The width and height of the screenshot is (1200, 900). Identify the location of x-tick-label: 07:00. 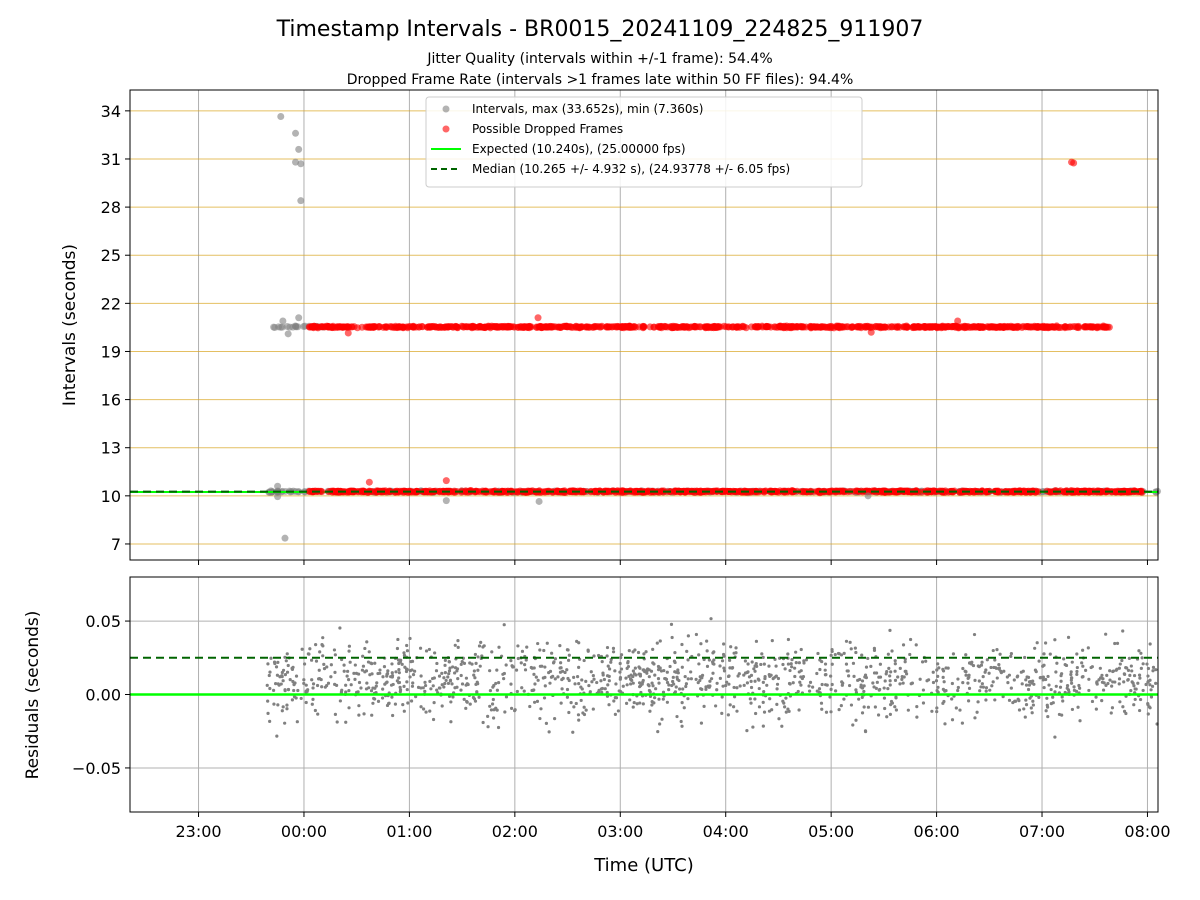
(1042, 831).